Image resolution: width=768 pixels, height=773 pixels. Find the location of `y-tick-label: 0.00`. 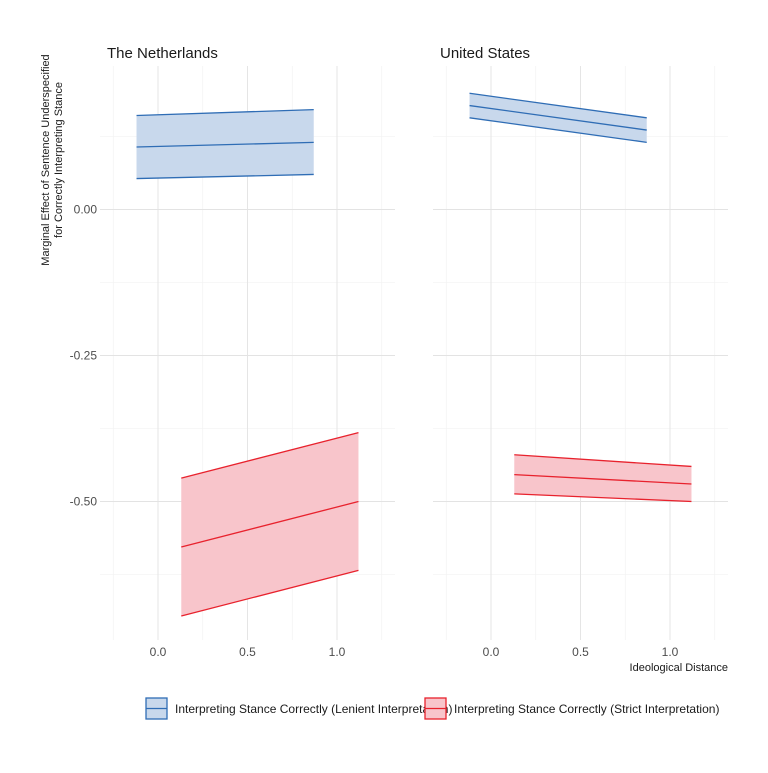

y-tick-label: 0.00 is located at coordinates (86, 210).